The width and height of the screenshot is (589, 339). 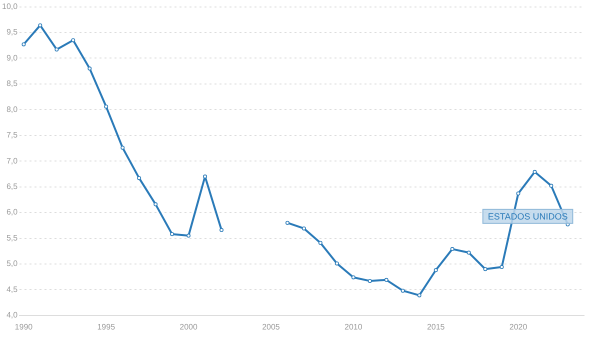 What do you see at coordinates (436, 327) in the screenshot?
I see `x-tick-label: 2015` at bounding box center [436, 327].